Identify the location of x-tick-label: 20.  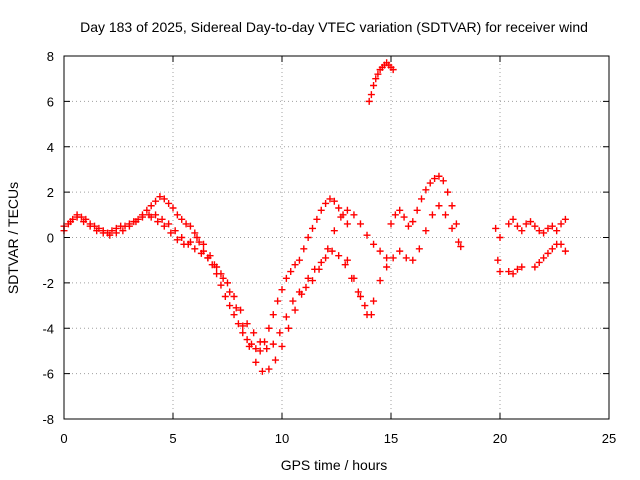
(500, 438).